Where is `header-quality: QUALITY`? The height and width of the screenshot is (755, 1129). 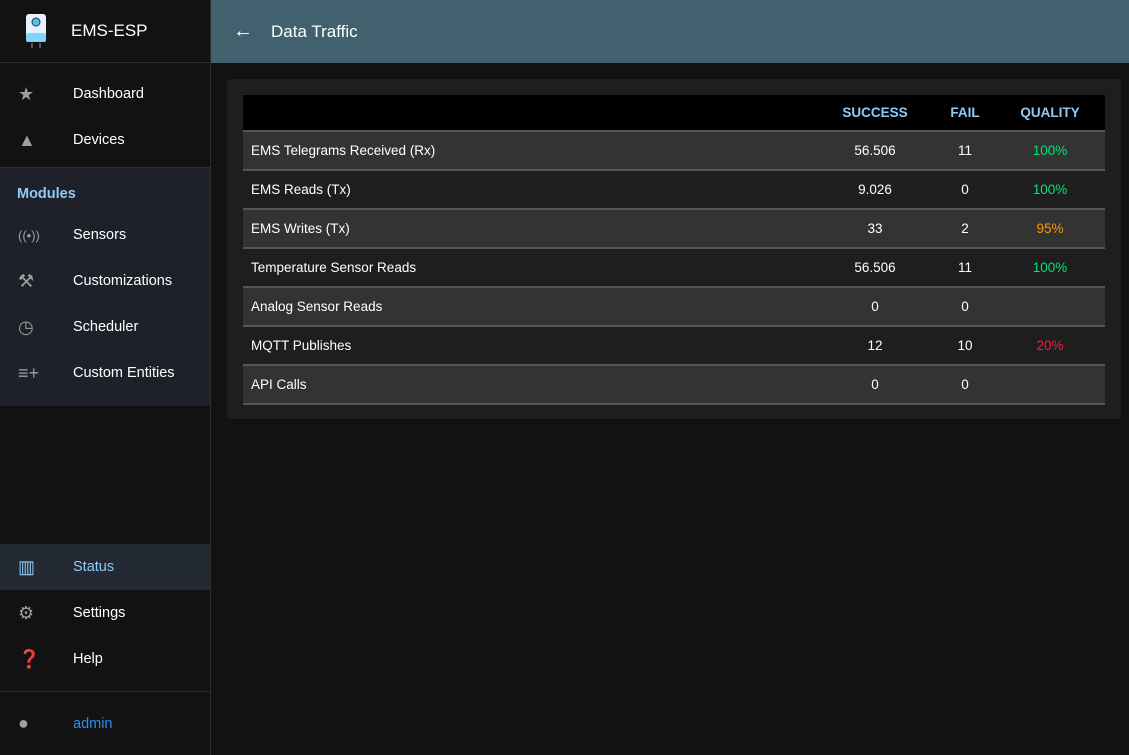 header-quality: QUALITY is located at coordinates (1050, 113).